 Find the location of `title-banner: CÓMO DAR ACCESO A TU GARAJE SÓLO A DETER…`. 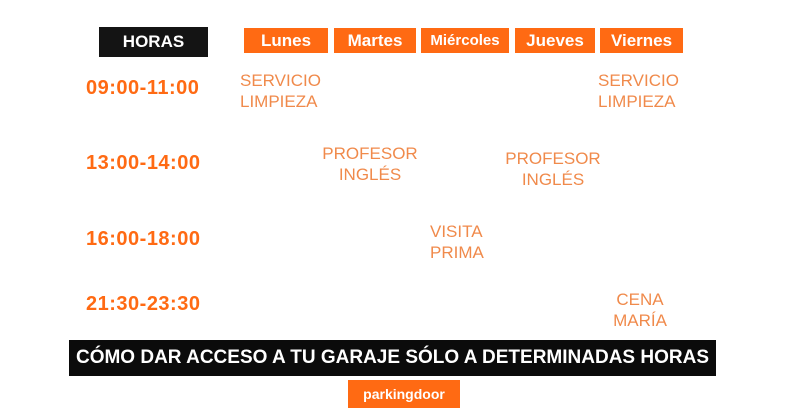

title-banner: CÓMO DAR ACCESO A TU GARAJE SÓLO A DETER… is located at coordinates (392, 358).